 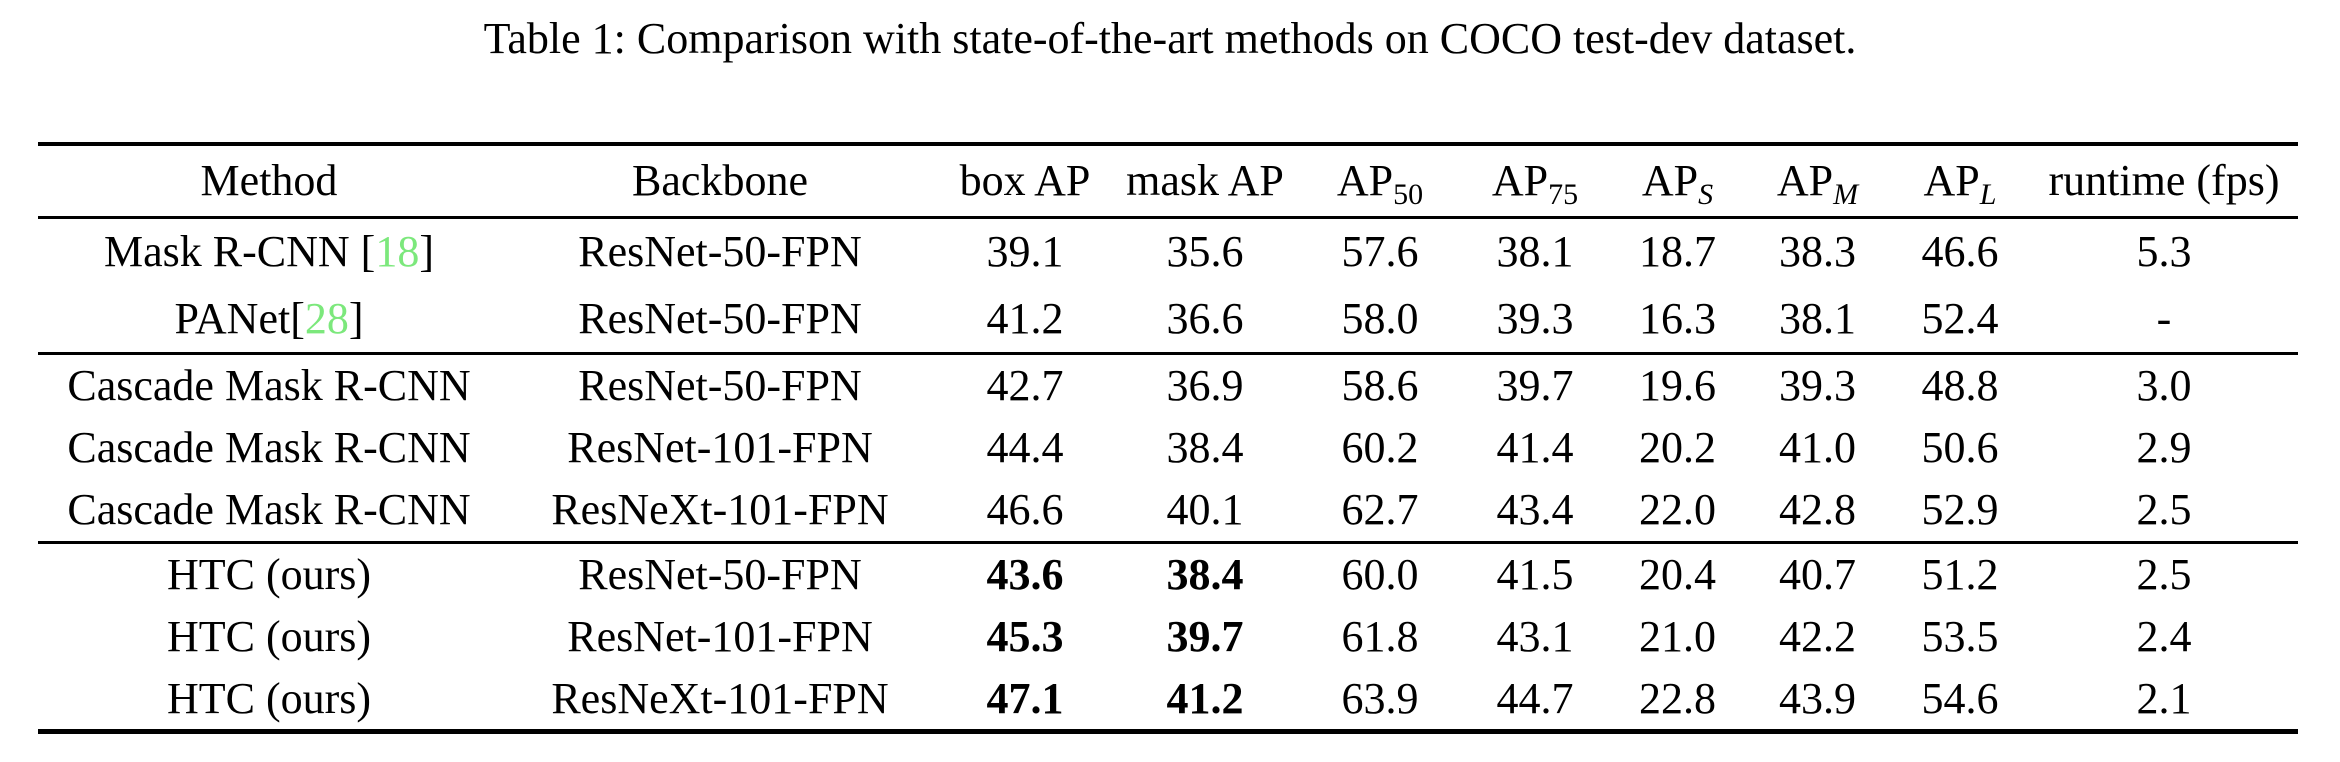 What do you see at coordinates (1960, 510) in the screenshot?
I see `value-cell: 52.9` at bounding box center [1960, 510].